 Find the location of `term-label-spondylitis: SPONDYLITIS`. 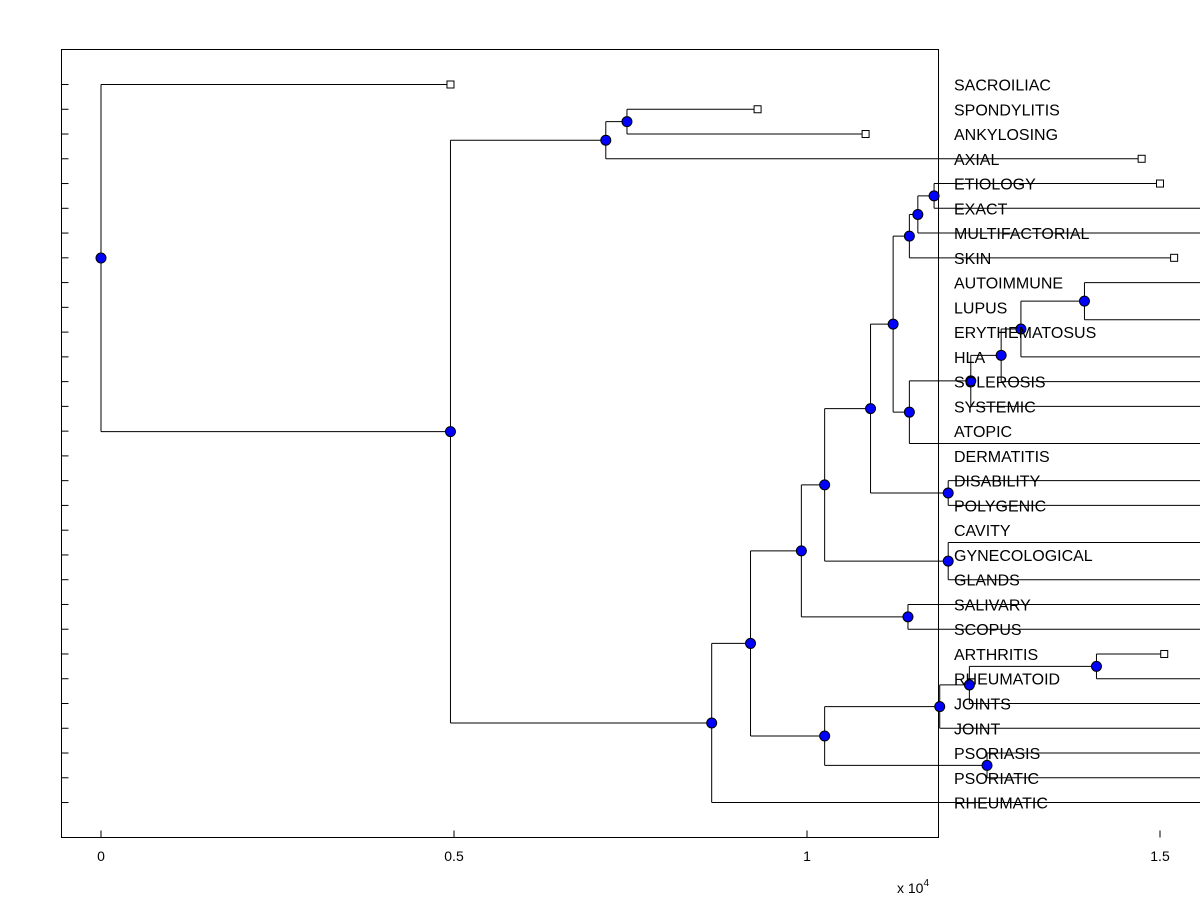

term-label-spondylitis: SPONDYLITIS is located at coordinates (1007, 110).